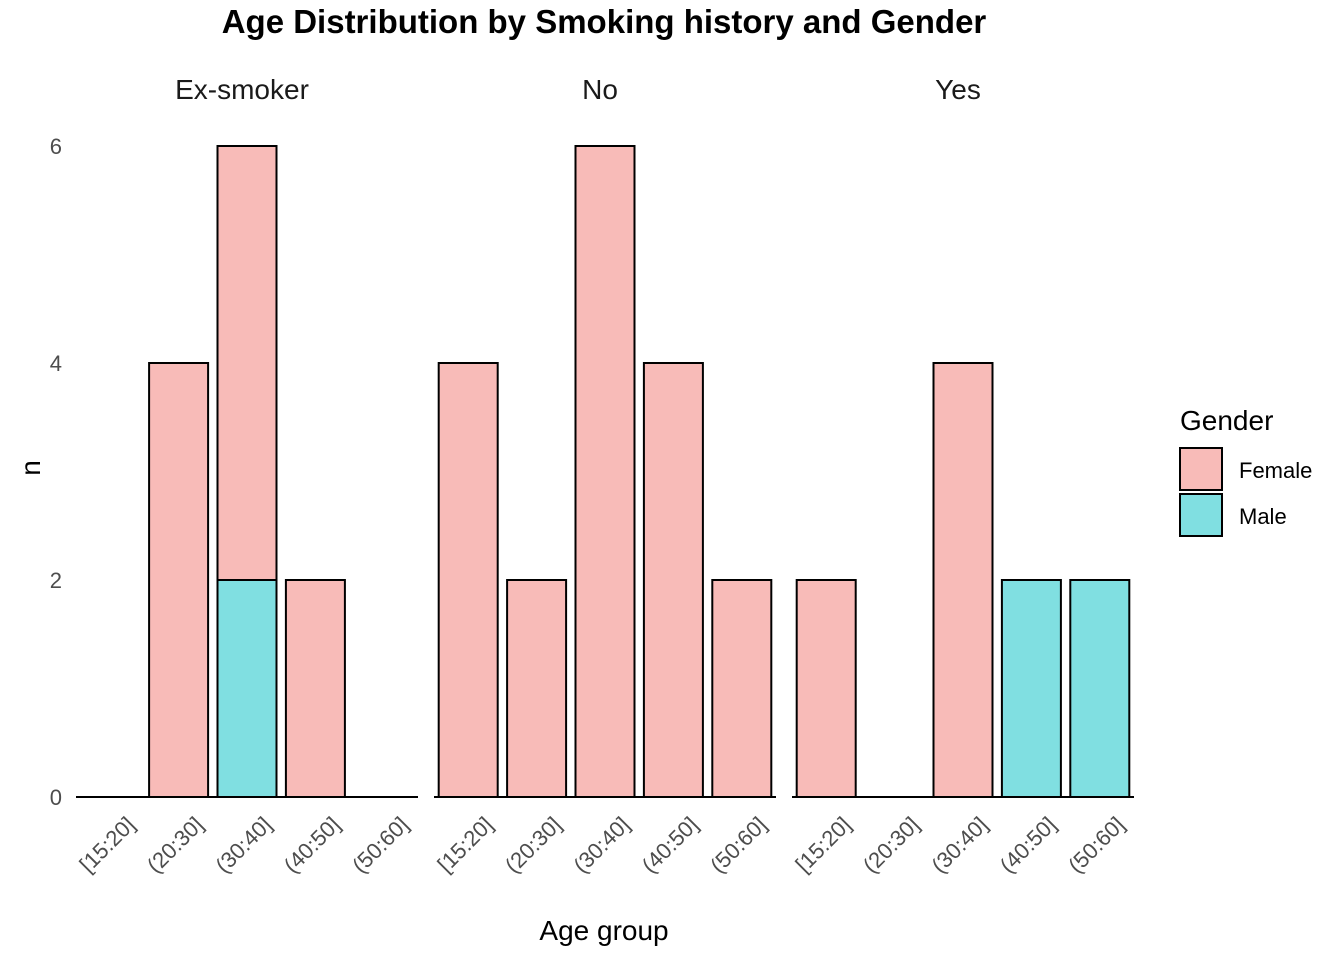  What do you see at coordinates (1226, 420) in the screenshot?
I see `legend-title: Gender` at bounding box center [1226, 420].